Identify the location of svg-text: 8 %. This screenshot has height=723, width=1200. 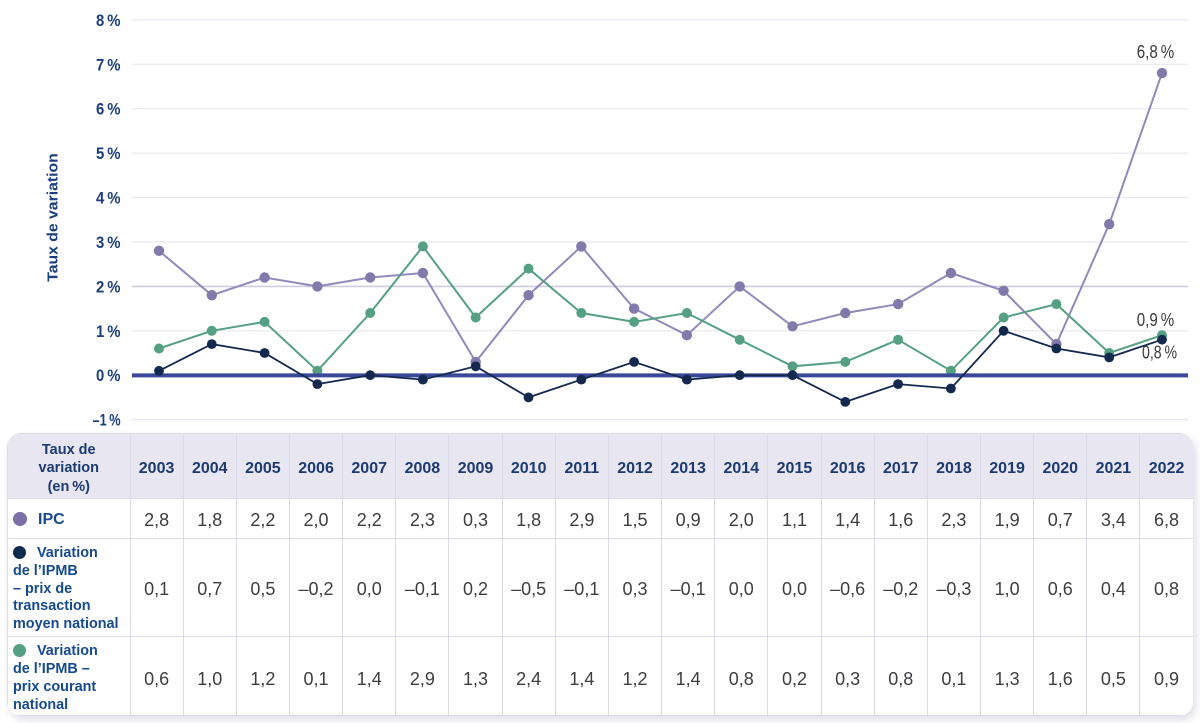
(108, 20).